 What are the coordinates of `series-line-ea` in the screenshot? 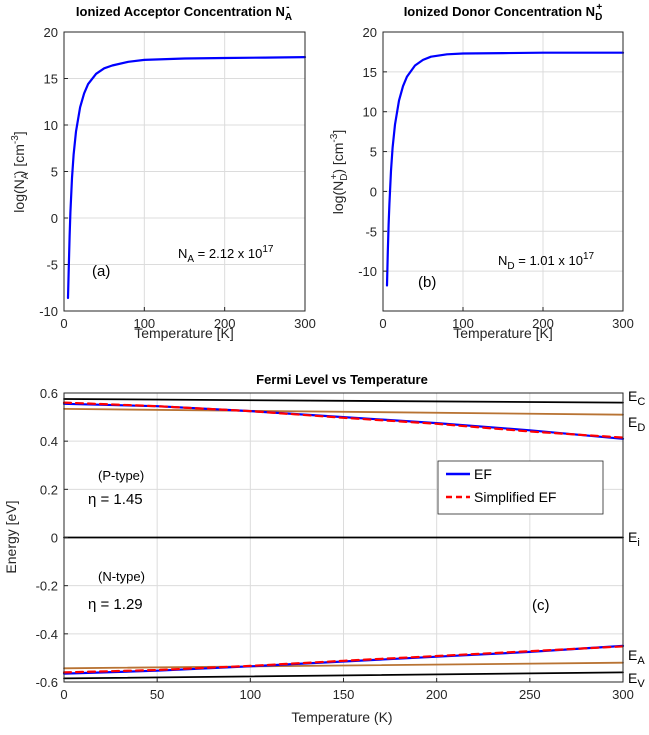 It's located at (343, 665).